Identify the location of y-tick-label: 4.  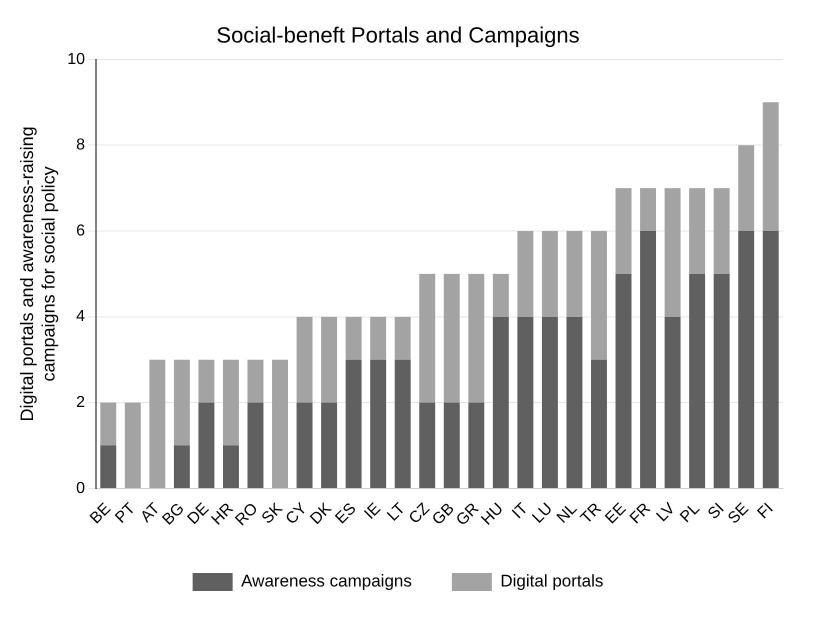
(81, 317).